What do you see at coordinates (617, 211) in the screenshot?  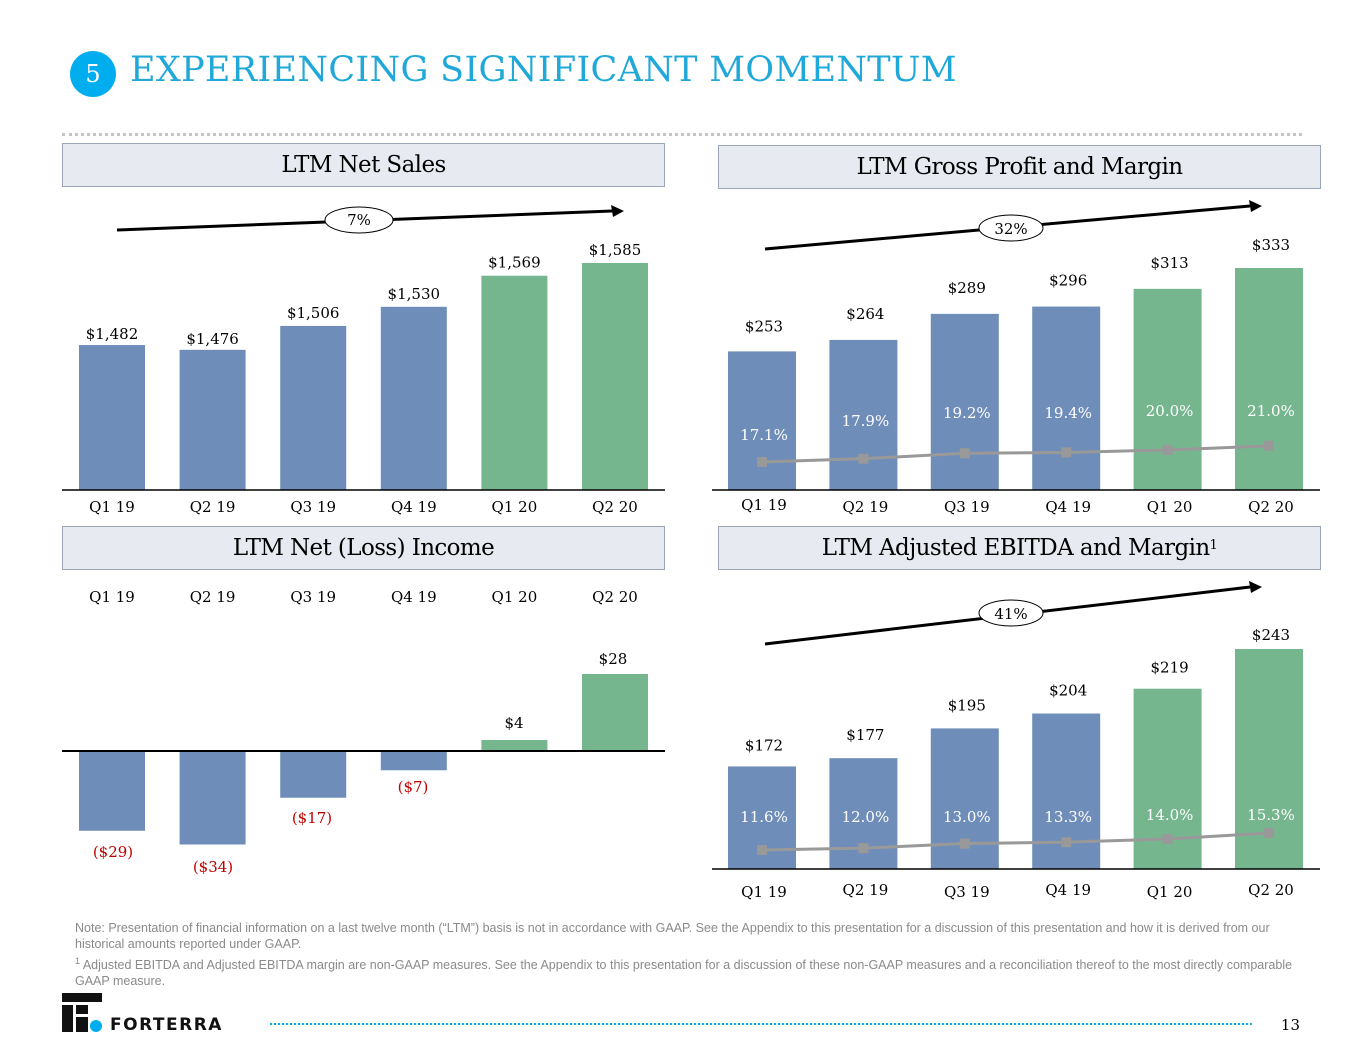 I see `net-sales-trend-arrowhead` at bounding box center [617, 211].